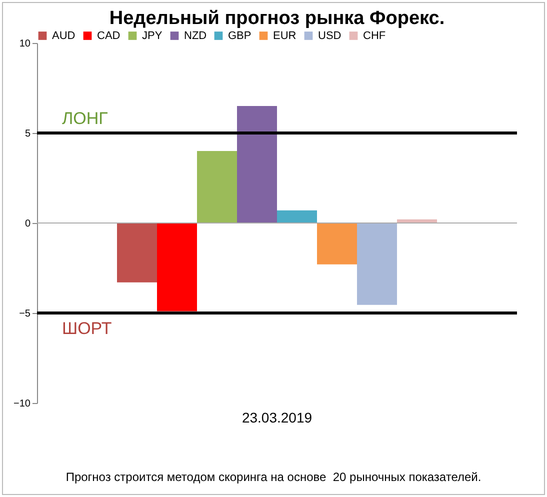  What do you see at coordinates (87, 328) in the screenshot?
I see `ref-line-label: ШОРТ` at bounding box center [87, 328].